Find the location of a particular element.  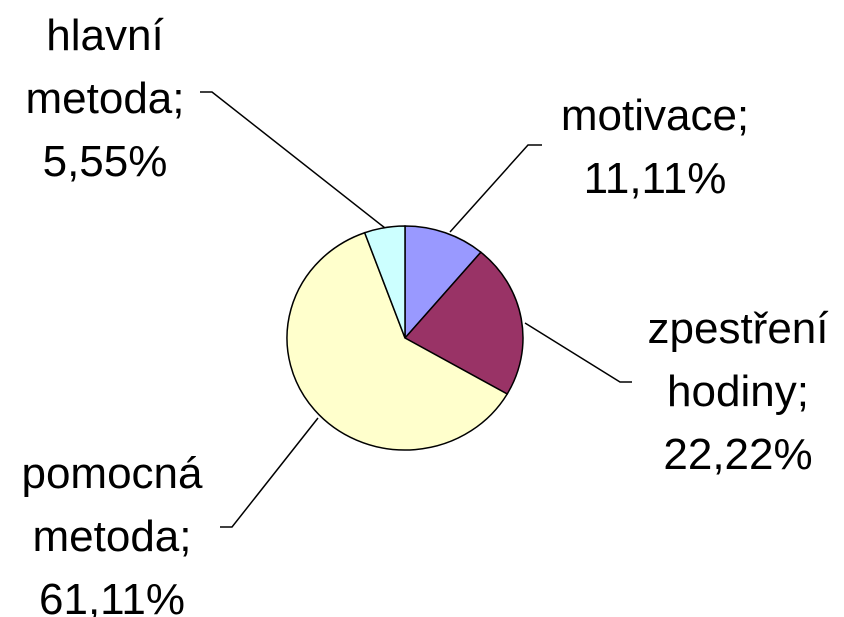

slice-label: pomocná metoda; 61,11% is located at coordinates (113, 529).